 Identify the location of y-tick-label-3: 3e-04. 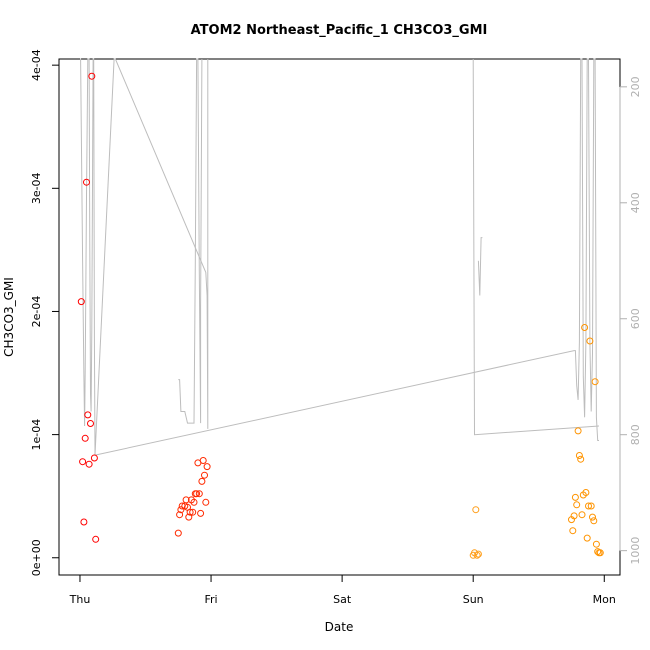
(36, 188).